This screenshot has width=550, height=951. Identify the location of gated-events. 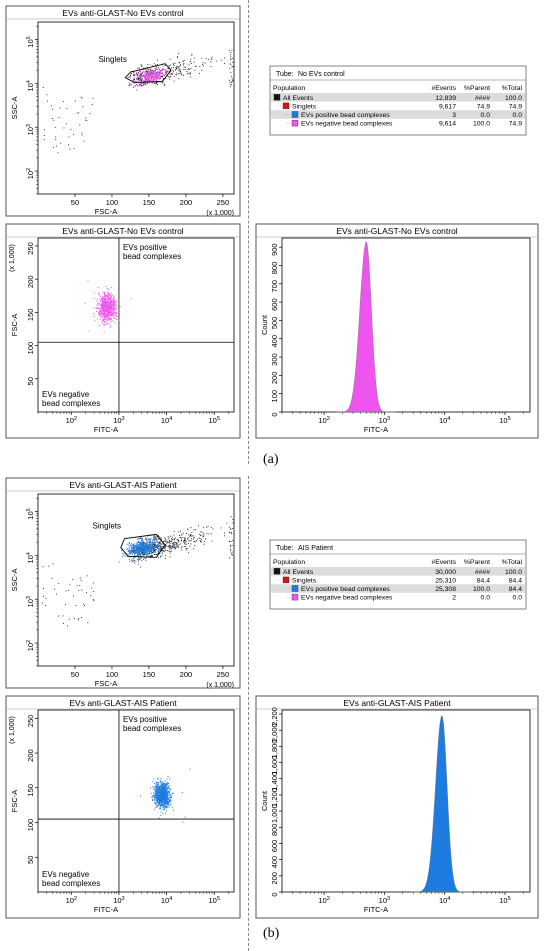
(145, 548).